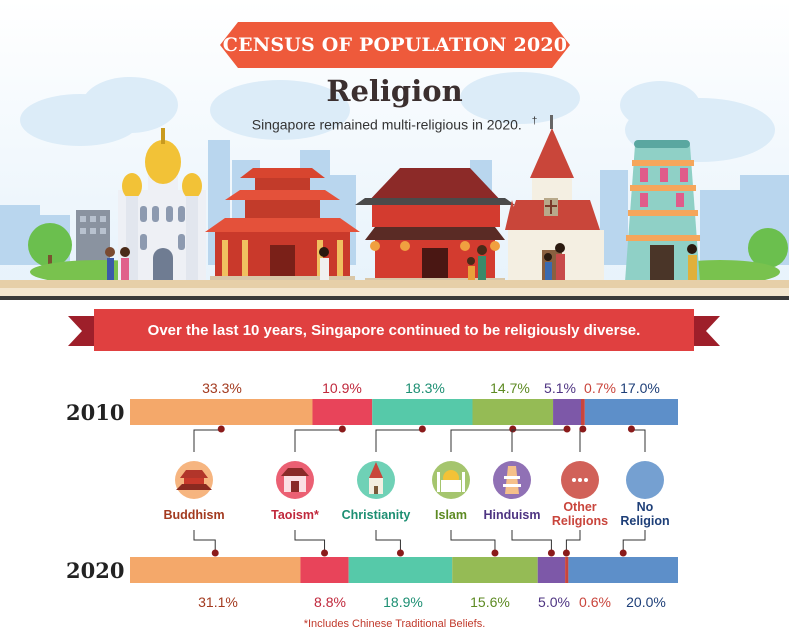  I want to click on legend-label-islam: Islam, so click(451, 515).